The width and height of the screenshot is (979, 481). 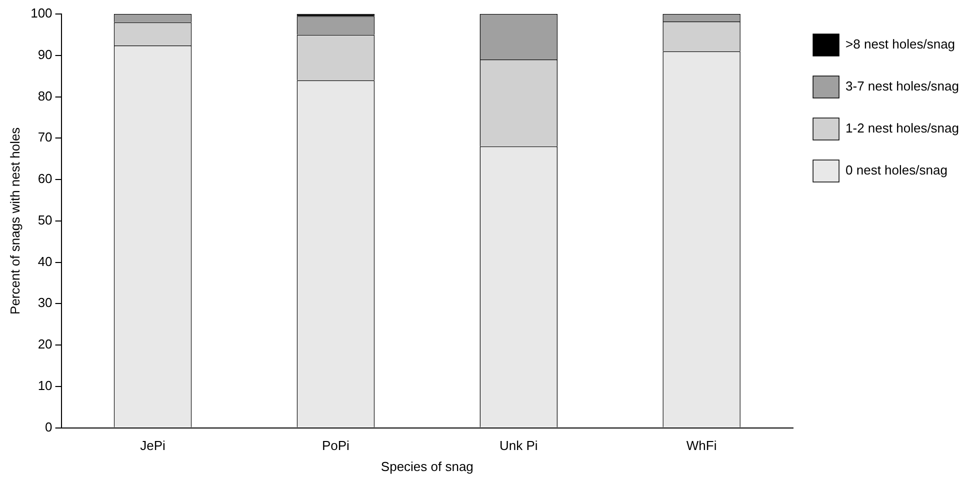 I want to click on legend-label: 1-2 nest holes/snag, so click(x=903, y=128).